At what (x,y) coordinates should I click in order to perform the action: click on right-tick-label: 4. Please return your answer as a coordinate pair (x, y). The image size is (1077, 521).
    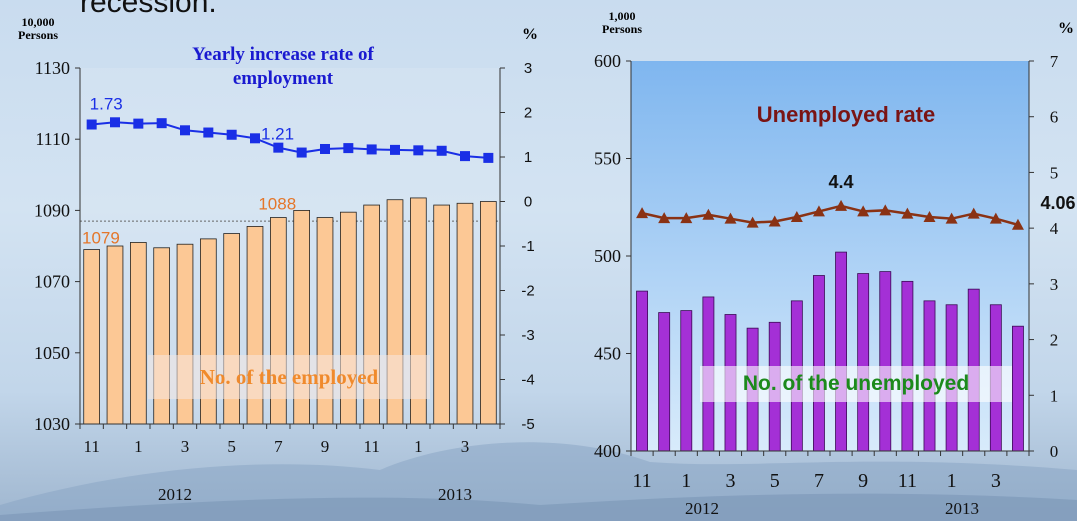
    Looking at the image, I should click on (1054, 228).